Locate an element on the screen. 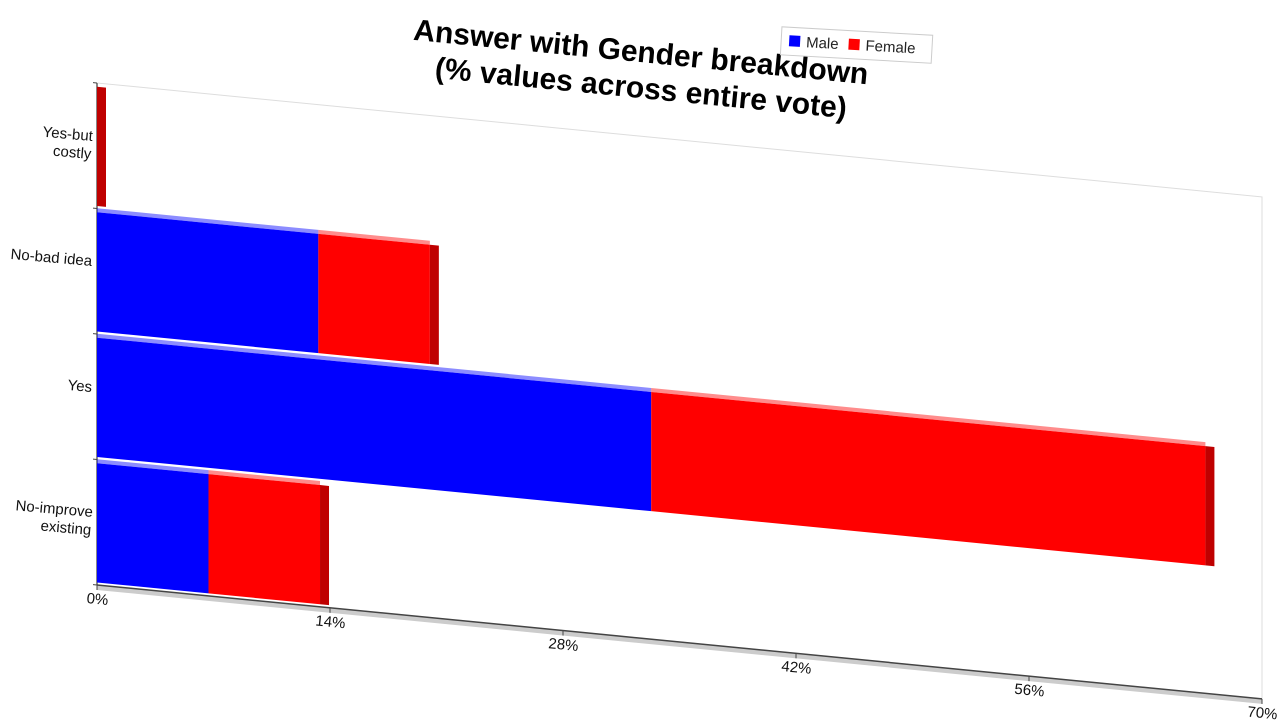 This screenshot has width=1280, height=720. x-tick-label: 56% is located at coordinates (1030, 691).